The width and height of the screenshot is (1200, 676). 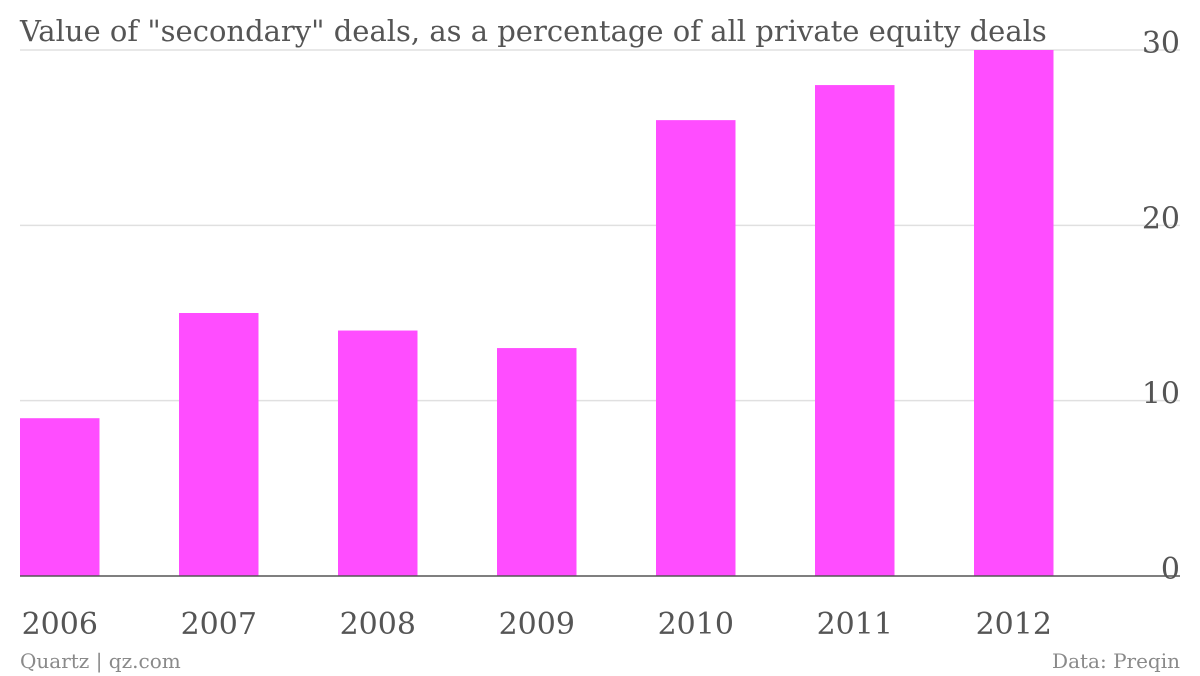 What do you see at coordinates (1161, 218) in the screenshot?
I see `y-tick-label: 20` at bounding box center [1161, 218].